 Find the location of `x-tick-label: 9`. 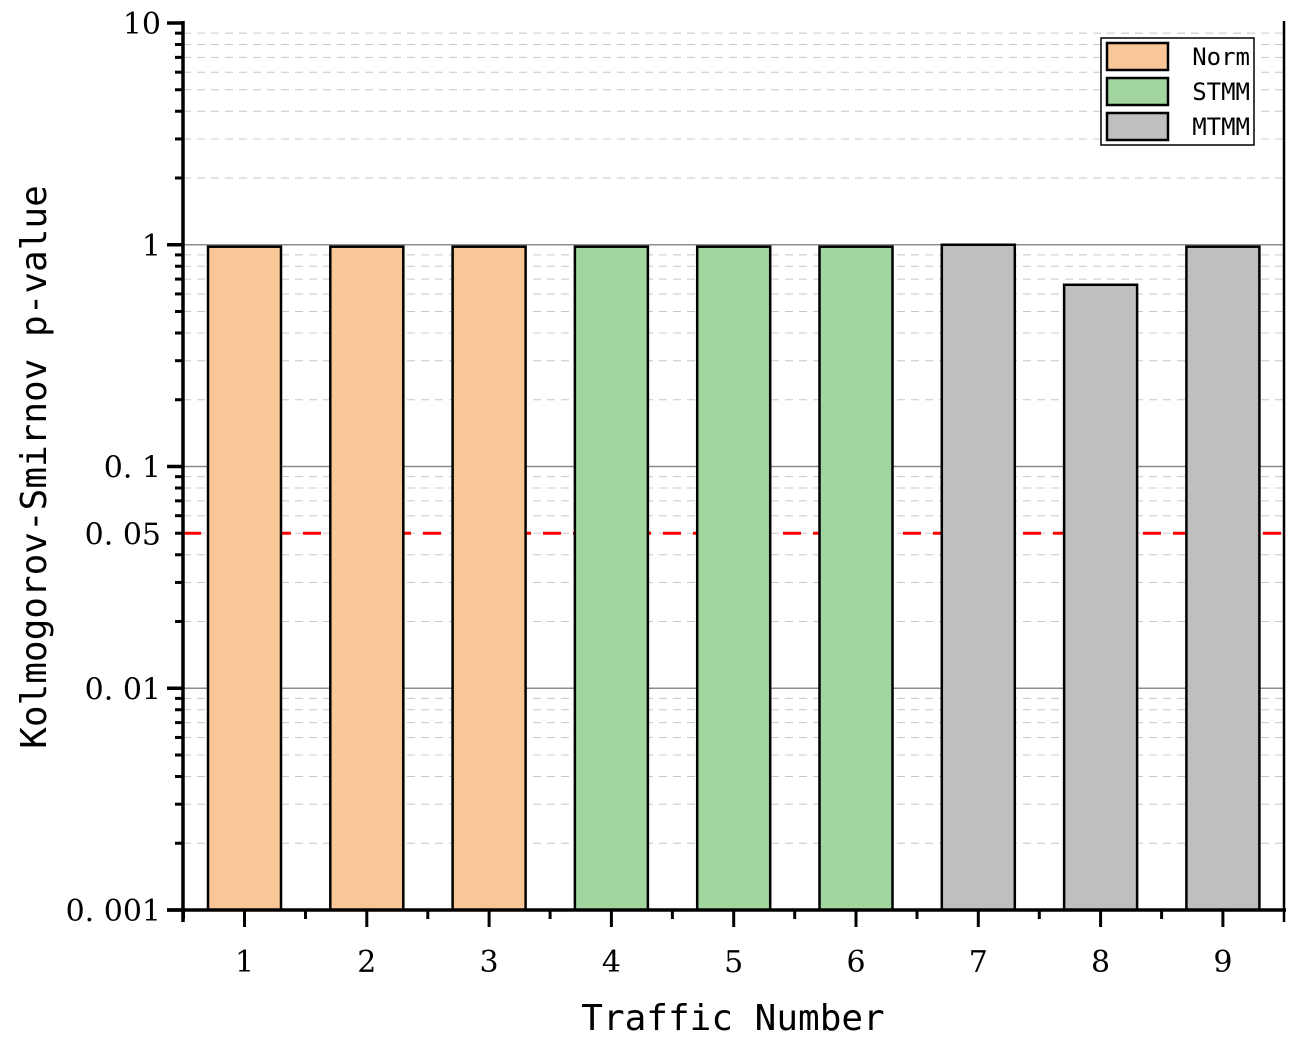

x-tick-label: 9 is located at coordinates (1222, 962).